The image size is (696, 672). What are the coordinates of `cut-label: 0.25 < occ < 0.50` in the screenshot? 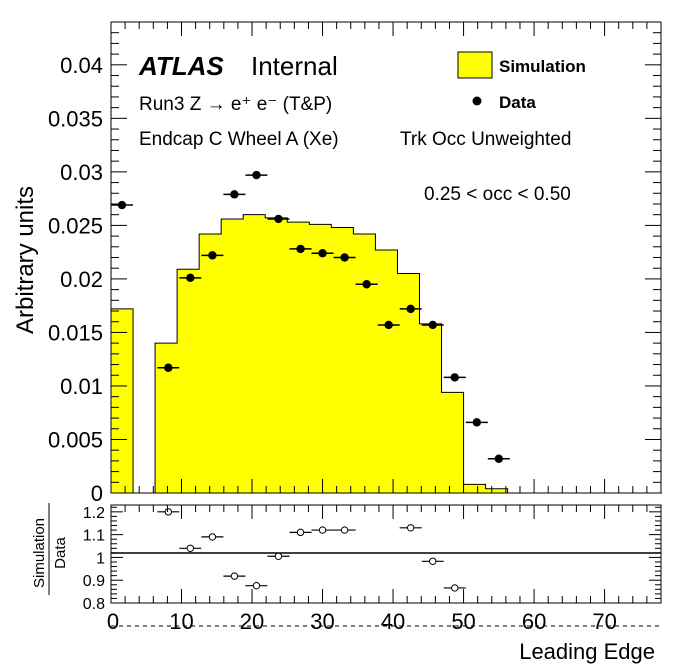 It's located at (497, 194).